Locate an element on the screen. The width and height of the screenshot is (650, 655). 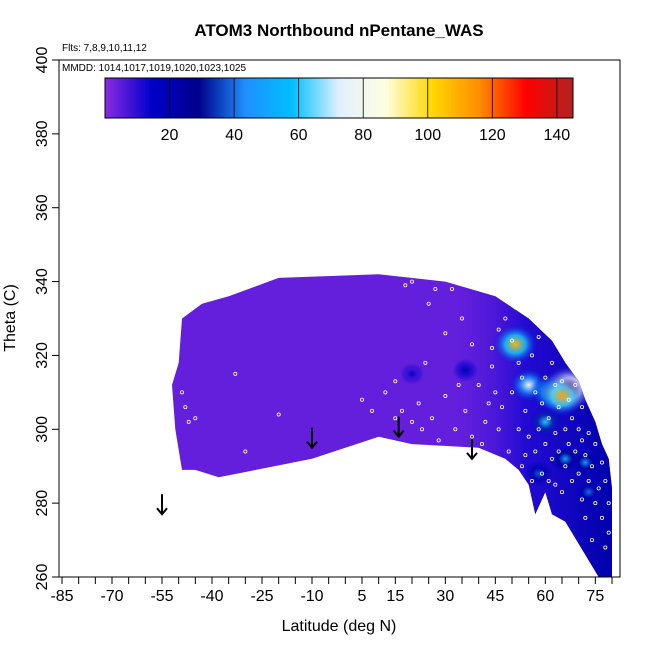
y-tick-label: 280 is located at coordinates (42, 503).